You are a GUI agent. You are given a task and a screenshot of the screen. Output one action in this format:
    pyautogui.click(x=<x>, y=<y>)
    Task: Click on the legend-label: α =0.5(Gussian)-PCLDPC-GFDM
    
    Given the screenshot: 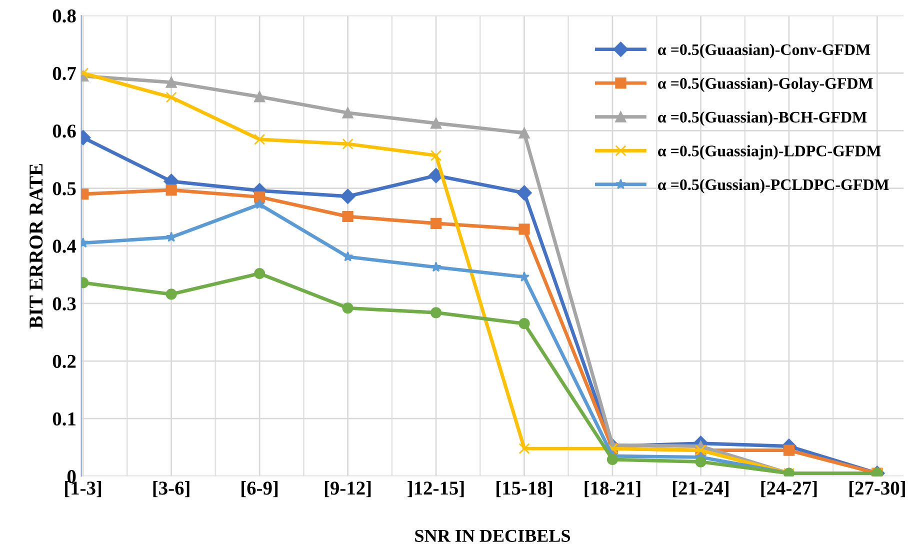 What is the action you would take?
    pyautogui.click(x=773, y=186)
    